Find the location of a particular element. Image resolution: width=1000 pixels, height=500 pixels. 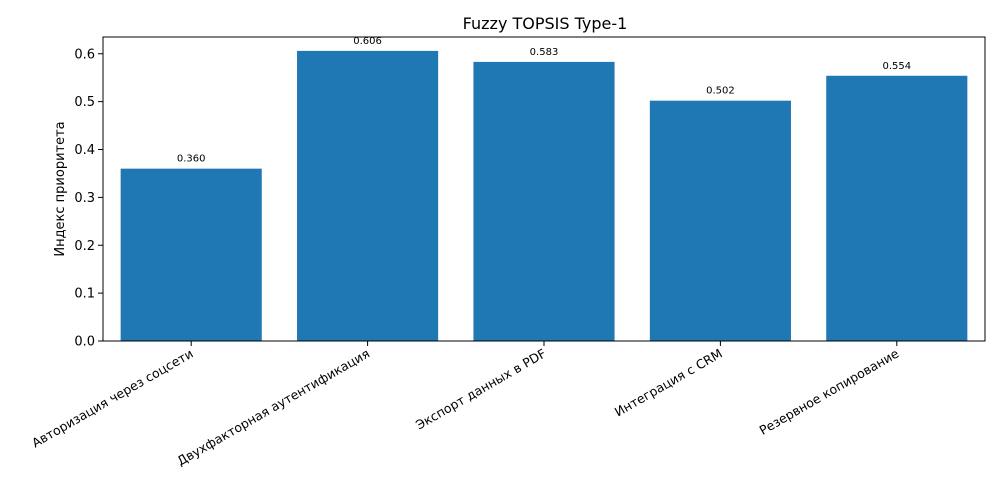

value-label-2: 0.606 is located at coordinates (367, 41).